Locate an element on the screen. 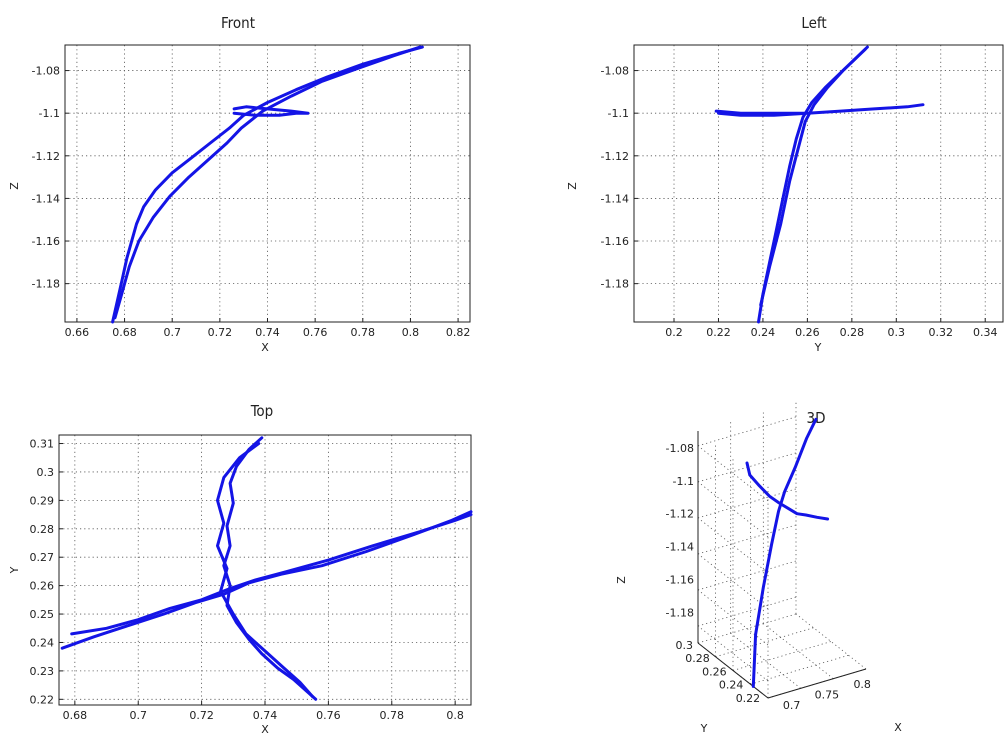 The height and width of the screenshot is (734, 1004). left-ylabel: Z is located at coordinates (572, 186).